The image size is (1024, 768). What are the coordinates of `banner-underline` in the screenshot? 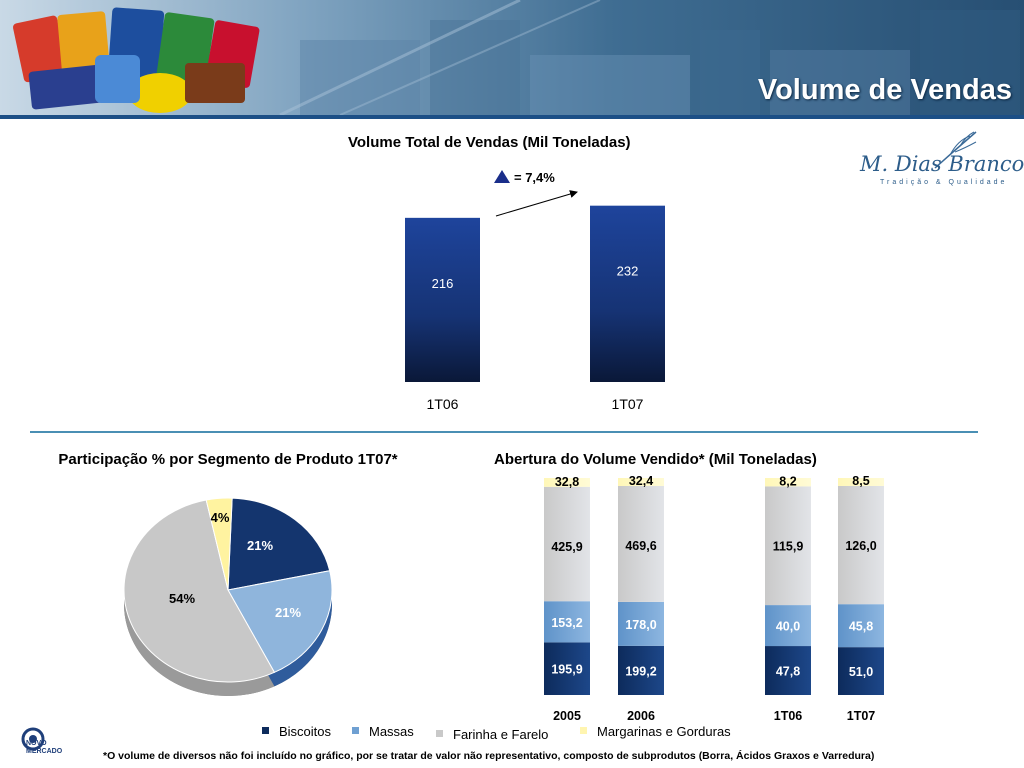 It's located at (512, 117).